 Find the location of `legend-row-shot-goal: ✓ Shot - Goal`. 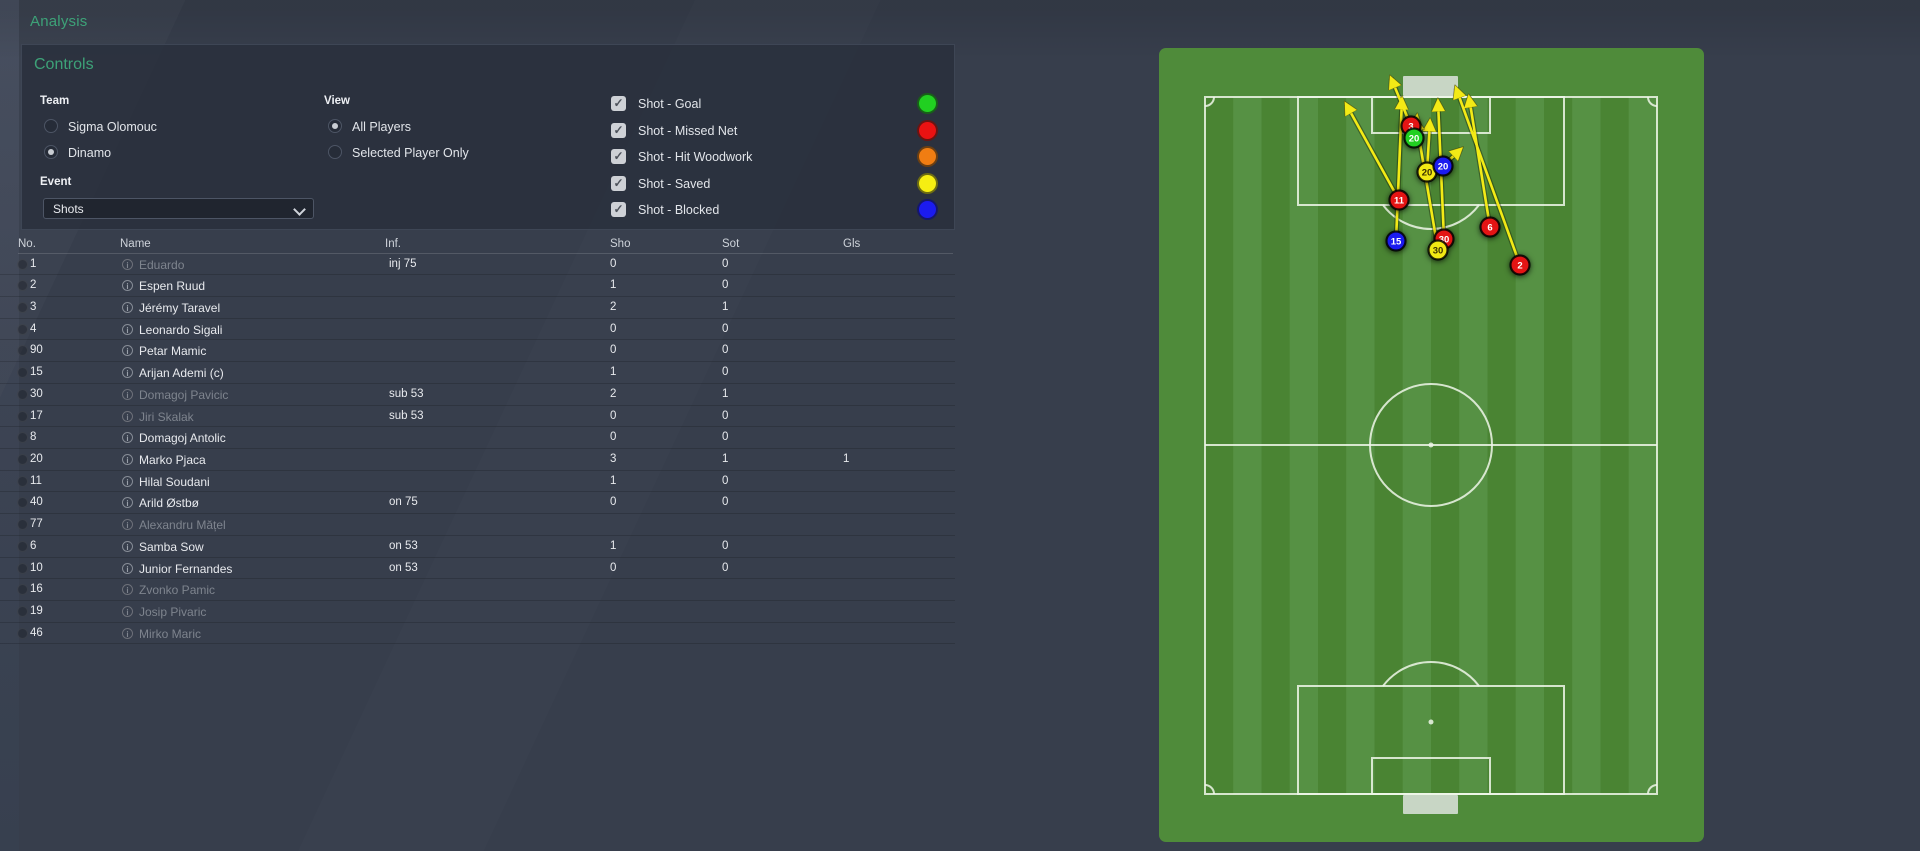

legend-row-shot-goal: ✓ Shot - Goal is located at coordinates (781, 105).